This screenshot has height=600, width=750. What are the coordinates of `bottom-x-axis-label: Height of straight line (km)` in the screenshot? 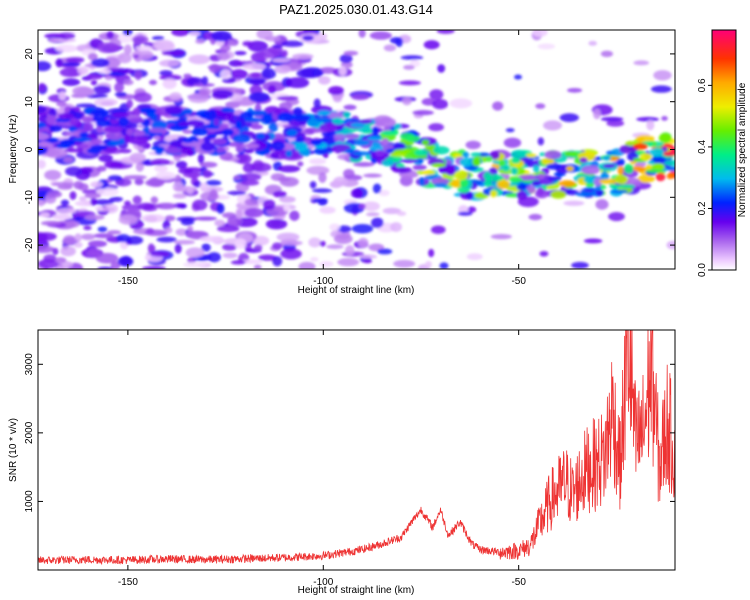 It's located at (356, 590).